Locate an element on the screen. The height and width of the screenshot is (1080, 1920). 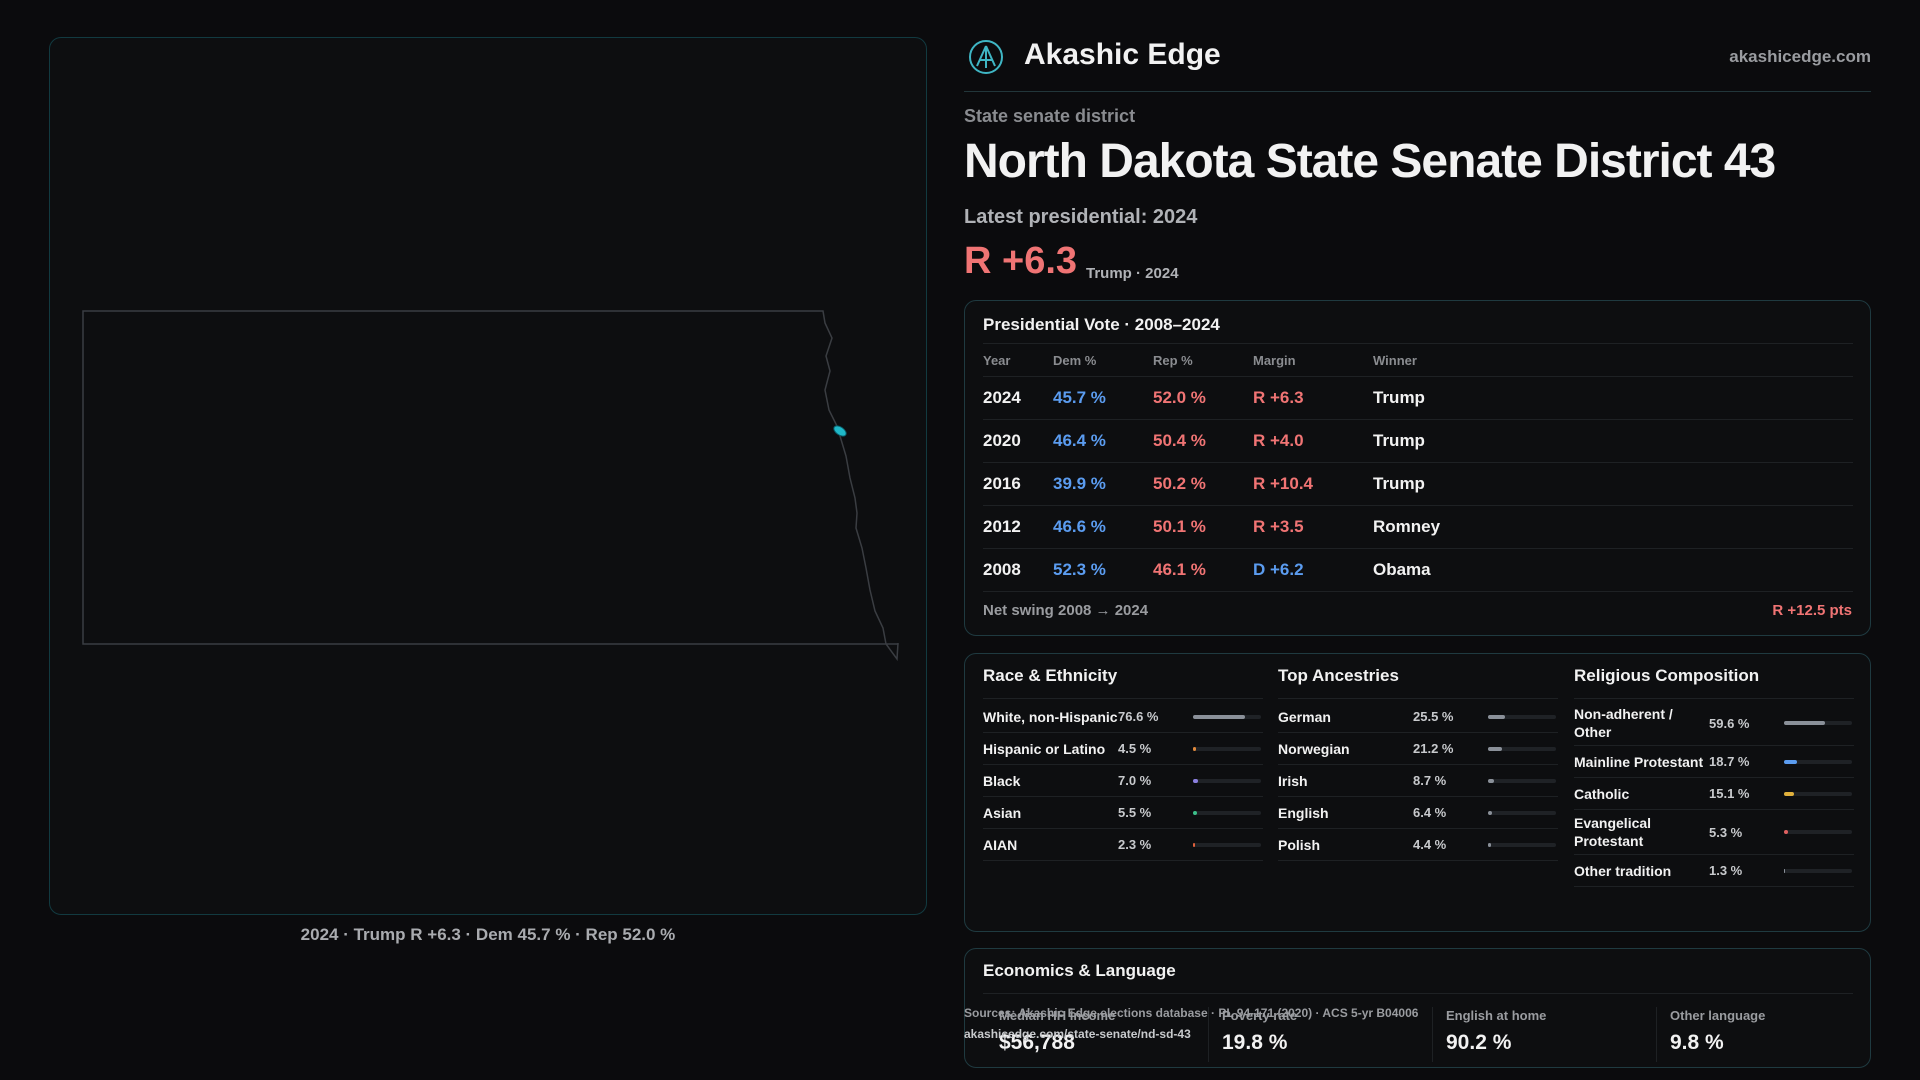
domain: akashicedge.com is located at coordinates (1800, 56).